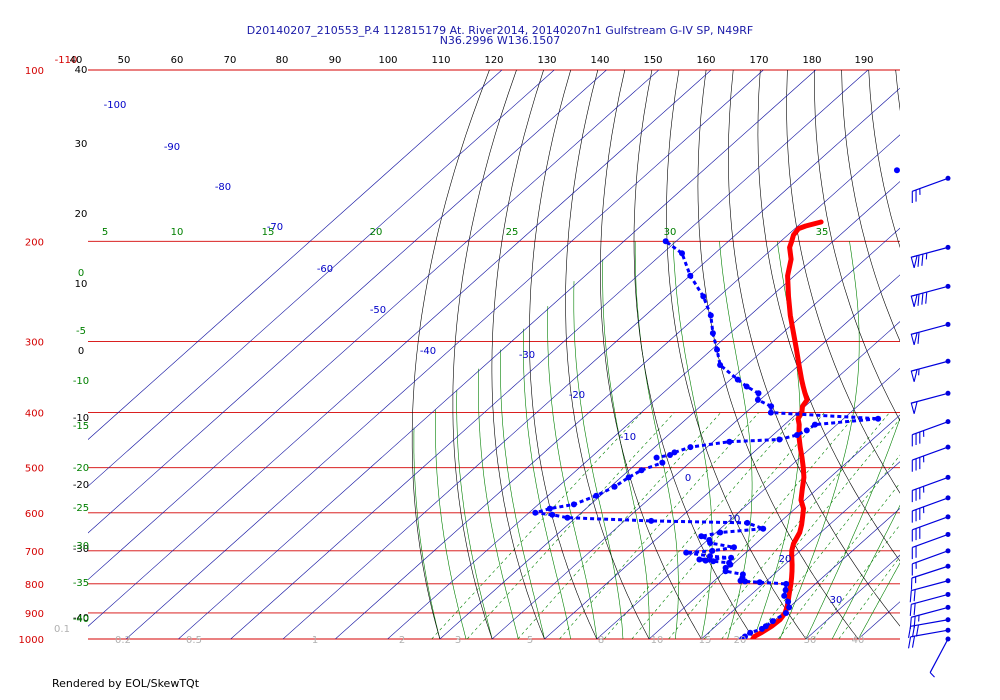 The width and height of the screenshot is (1000, 700). Describe the element at coordinates (81, 273) in the screenshot. I see `moist-label-0: 0` at that location.